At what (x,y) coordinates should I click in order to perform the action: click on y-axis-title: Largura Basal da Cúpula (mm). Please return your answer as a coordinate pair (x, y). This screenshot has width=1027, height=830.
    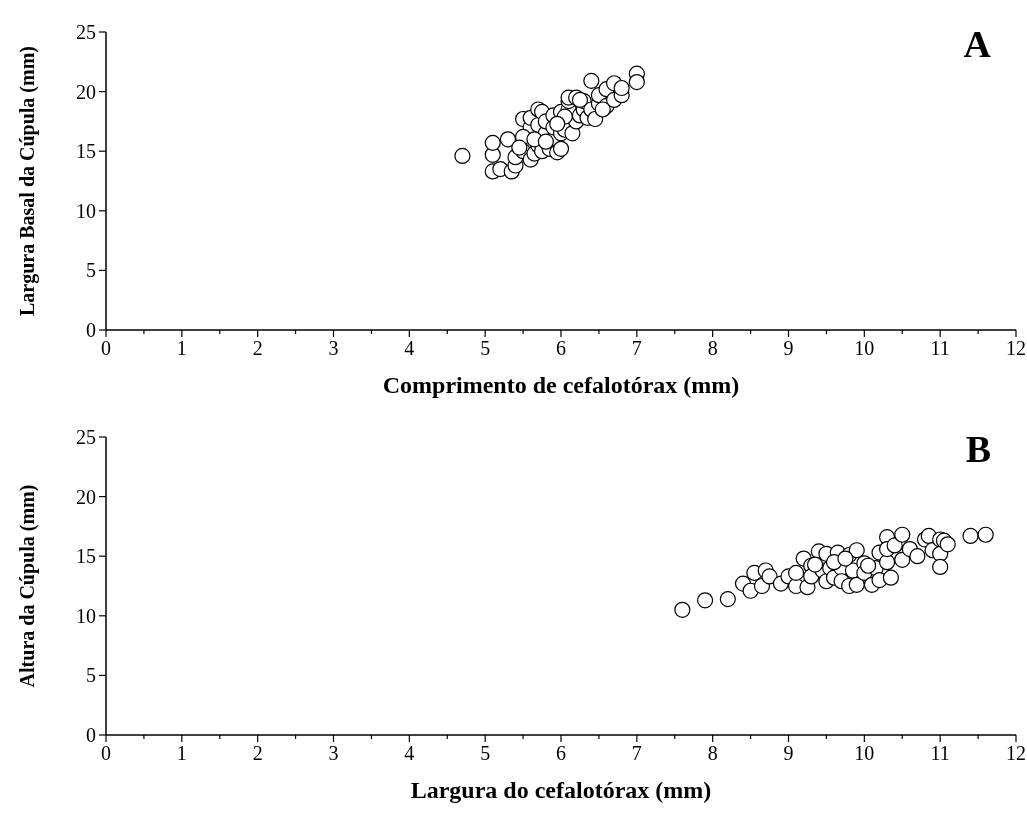
    Looking at the image, I should click on (27, 181).